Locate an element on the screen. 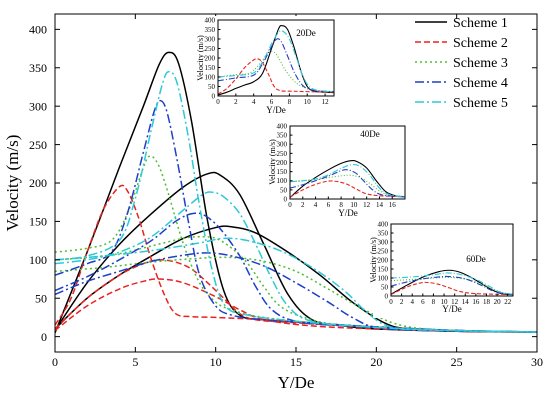 The width and height of the screenshot is (550, 407). legend: Scheme 1 Scheme 2 Scheme 3 Scheme 4 Scheme 5 is located at coordinates (461, 63).